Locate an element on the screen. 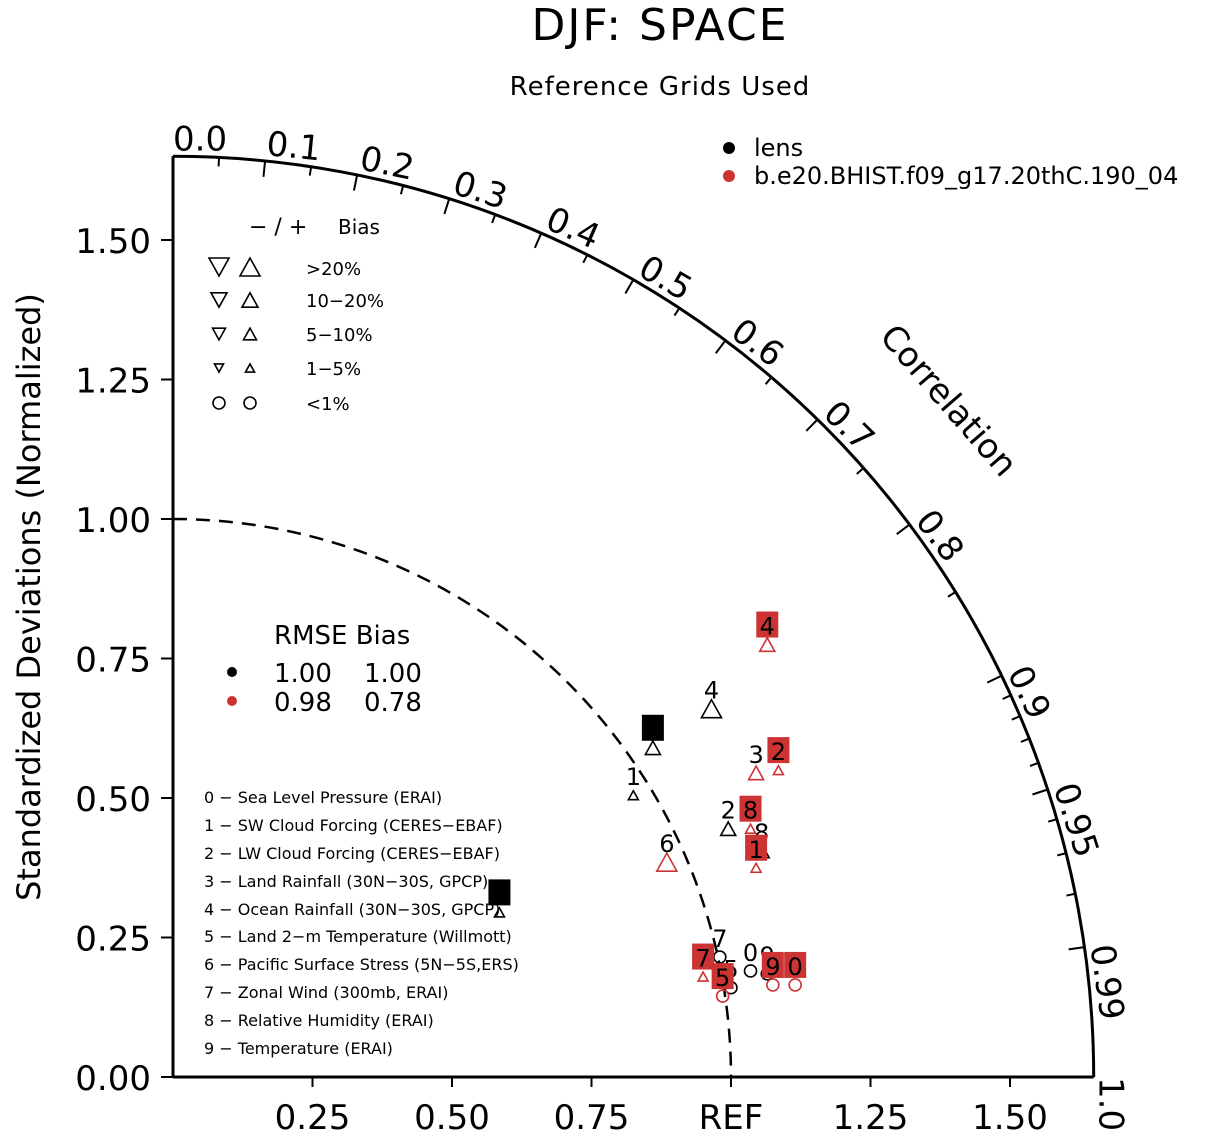 The height and width of the screenshot is (1135, 1213). correlation-tick-label: 0.8 is located at coordinates (939, 535).